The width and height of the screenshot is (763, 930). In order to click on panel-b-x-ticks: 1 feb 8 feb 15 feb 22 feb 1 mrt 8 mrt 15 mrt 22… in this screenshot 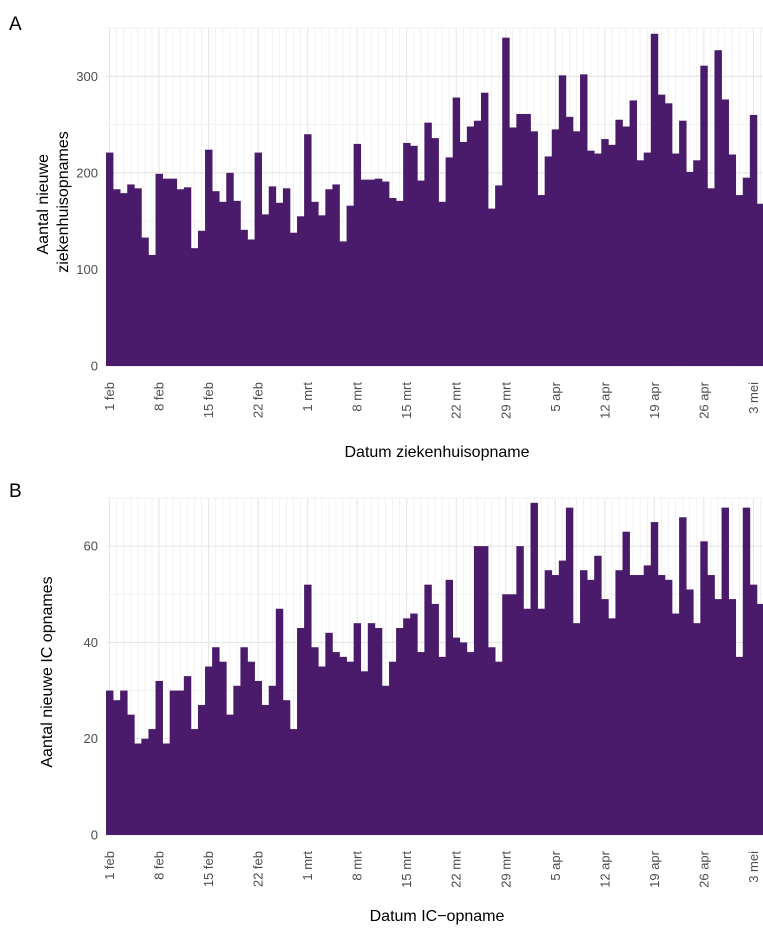, I will do `click(431, 869)`.